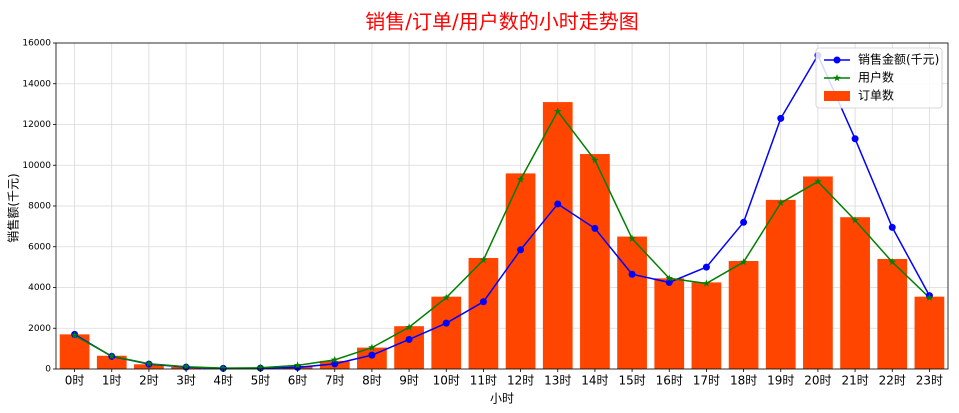  Describe the element at coordinates (557, 381) in the screenshot. I see `x-tick-label: 13时` at that location.